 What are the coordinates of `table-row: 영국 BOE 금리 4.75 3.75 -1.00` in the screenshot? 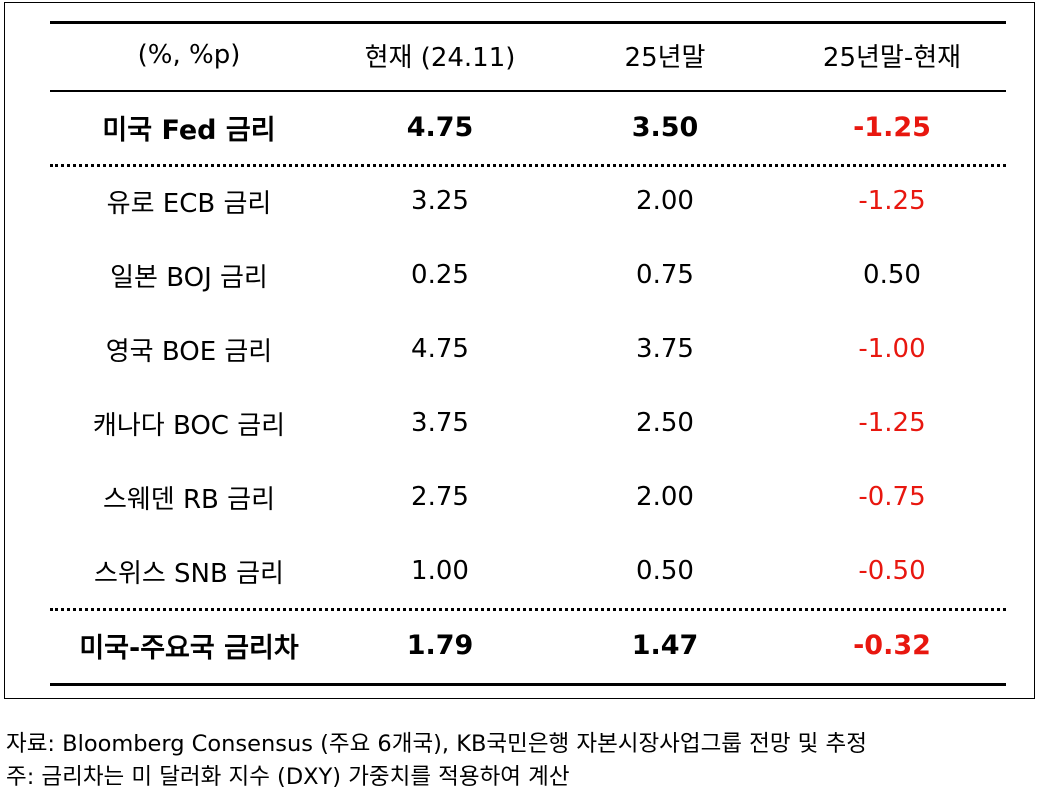 It's located at (528, 349).